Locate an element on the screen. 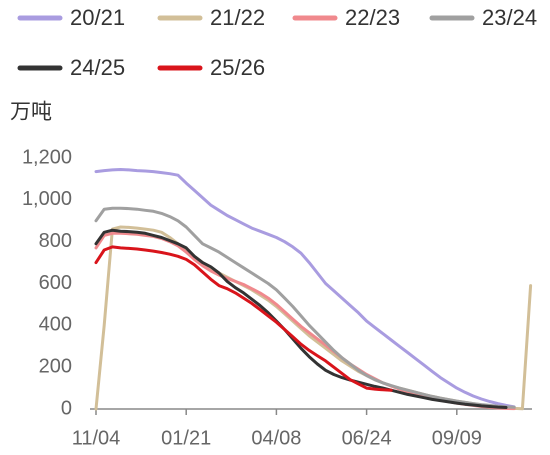 Image resolution: width=550 pixels, height=455 pixels. legend-label: 21/22 is located at coordinates (237, 17).